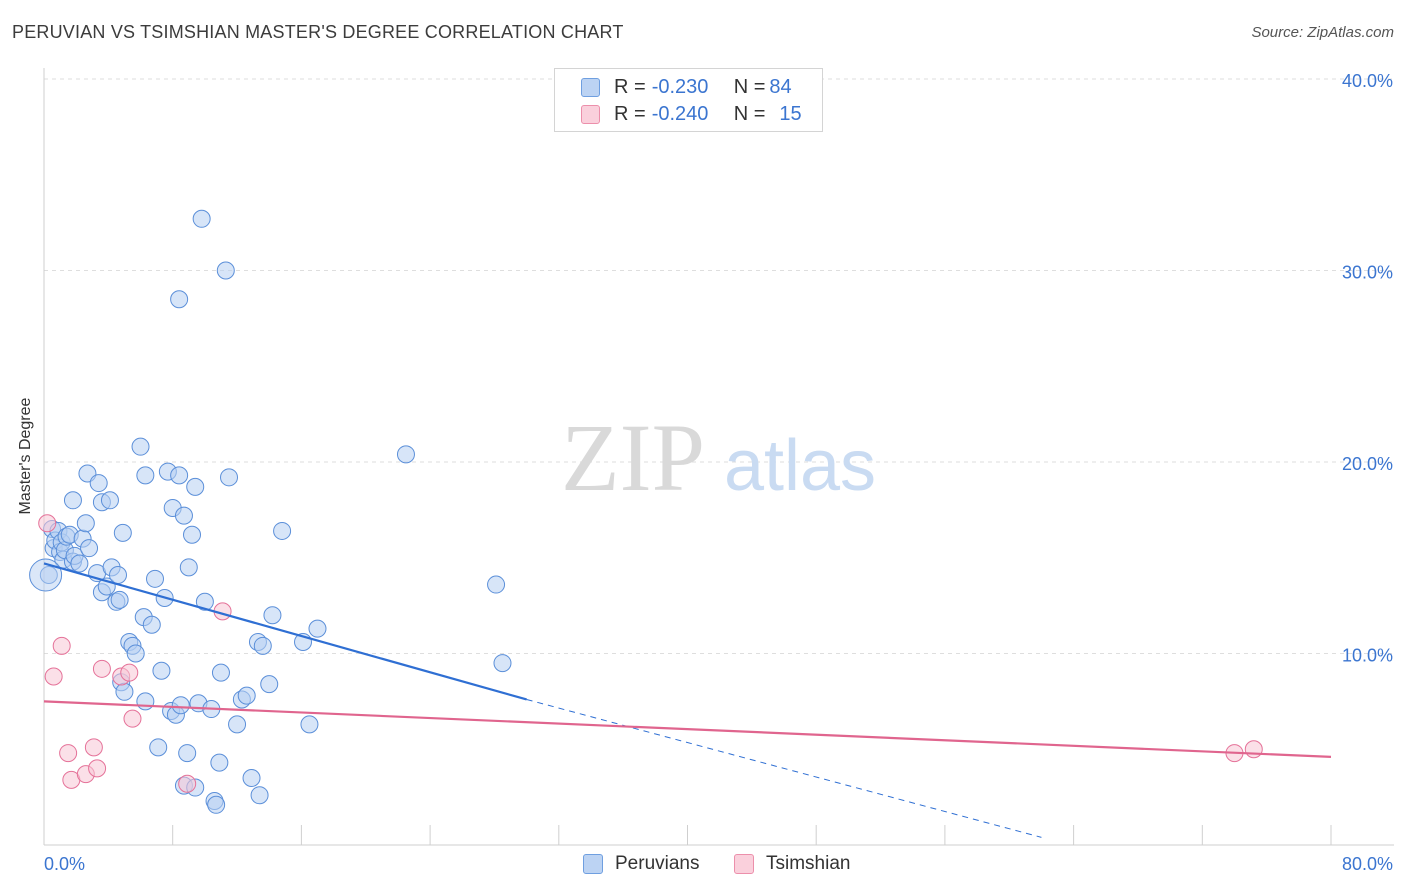 The width and height of the screenshot is (1406, 892). I want to click on legend-peruvians: Peruvians, so click(641, 864).